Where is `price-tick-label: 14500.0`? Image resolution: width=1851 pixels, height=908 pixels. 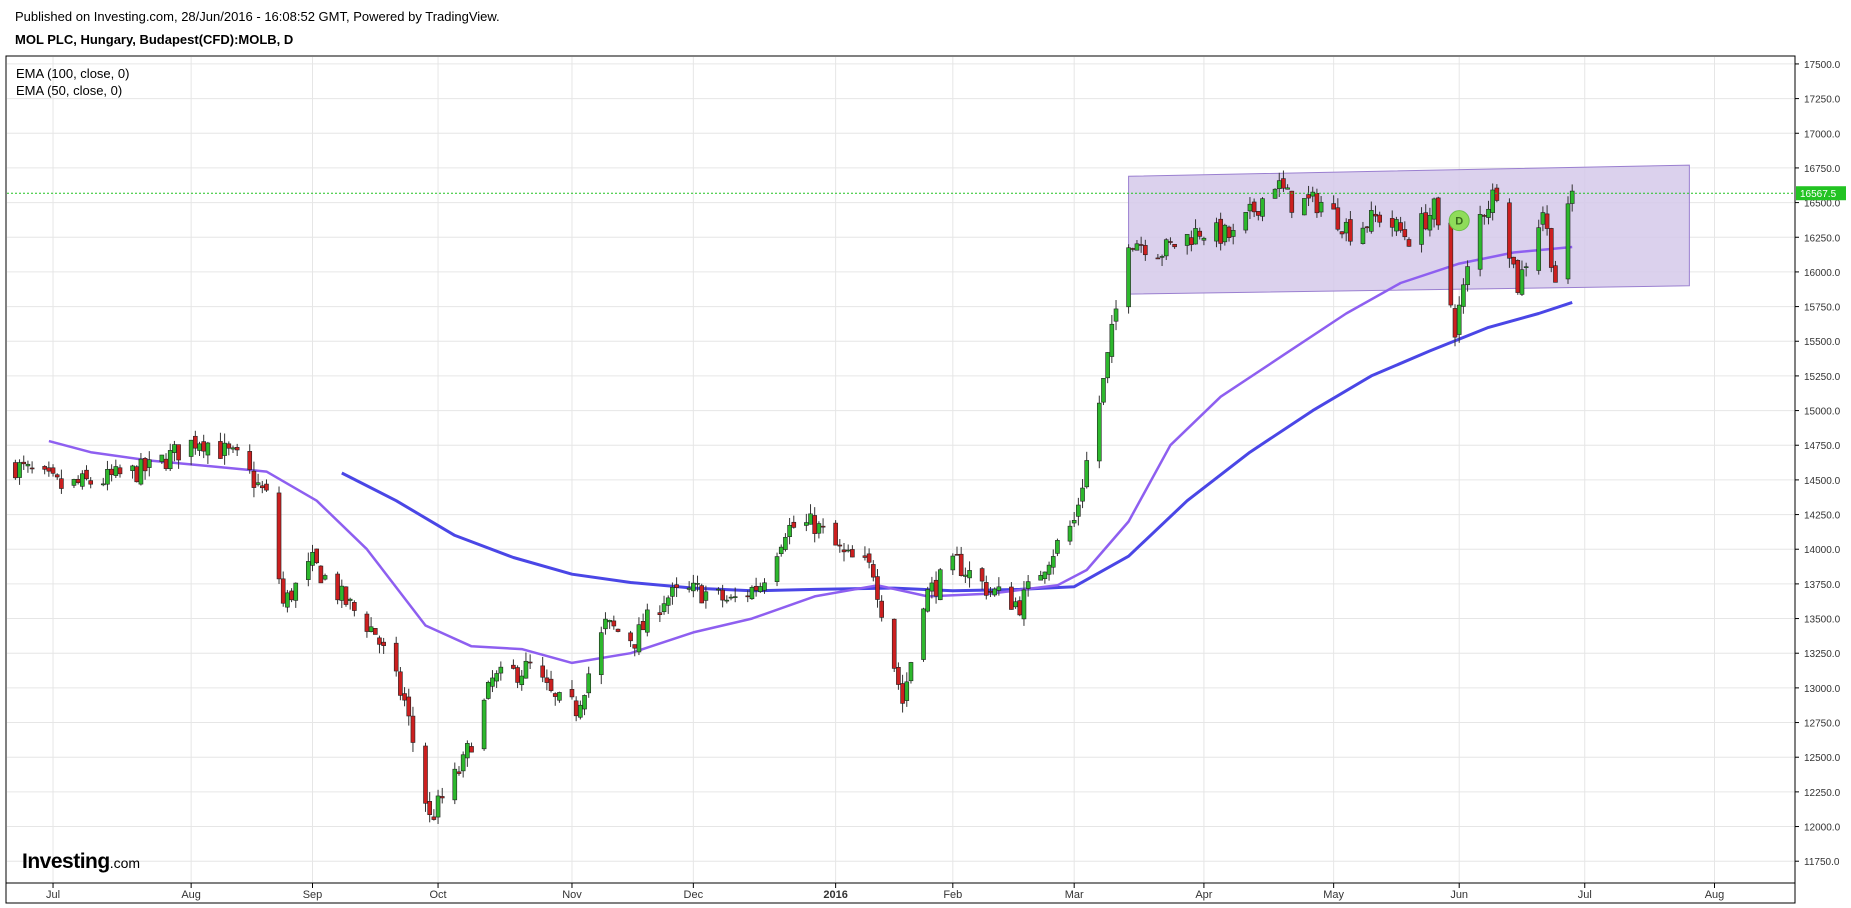 price-tick-label: 14500.0 is located at coordinates (1822, 481).